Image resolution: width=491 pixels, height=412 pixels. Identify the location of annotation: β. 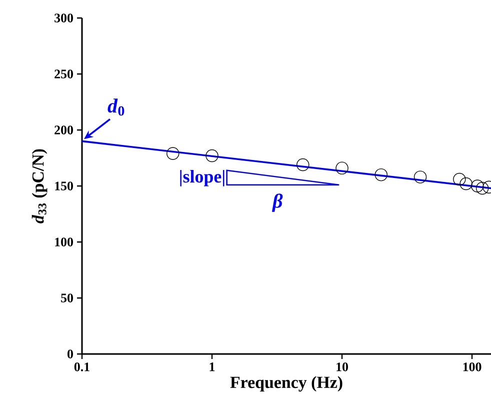
(277, 203).